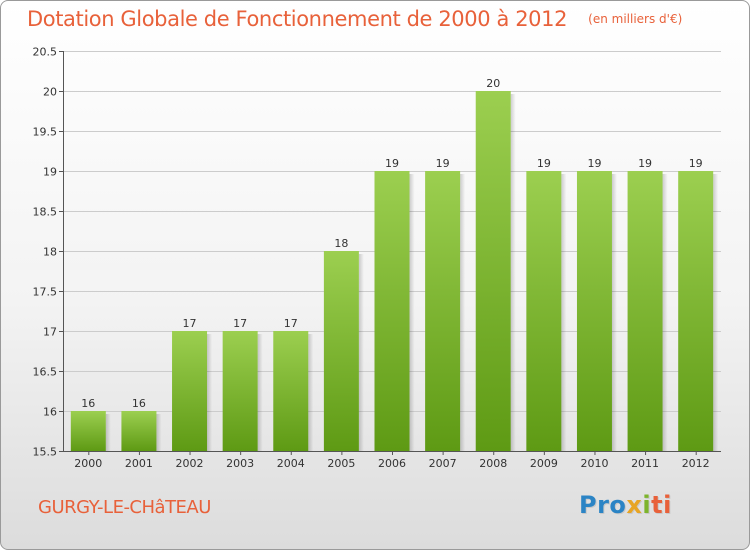 This screenshot has height=550, width=750. Describe the element at coordinates (50, 412) in the screenshot. I see `y-tick-label: 16` at that location.